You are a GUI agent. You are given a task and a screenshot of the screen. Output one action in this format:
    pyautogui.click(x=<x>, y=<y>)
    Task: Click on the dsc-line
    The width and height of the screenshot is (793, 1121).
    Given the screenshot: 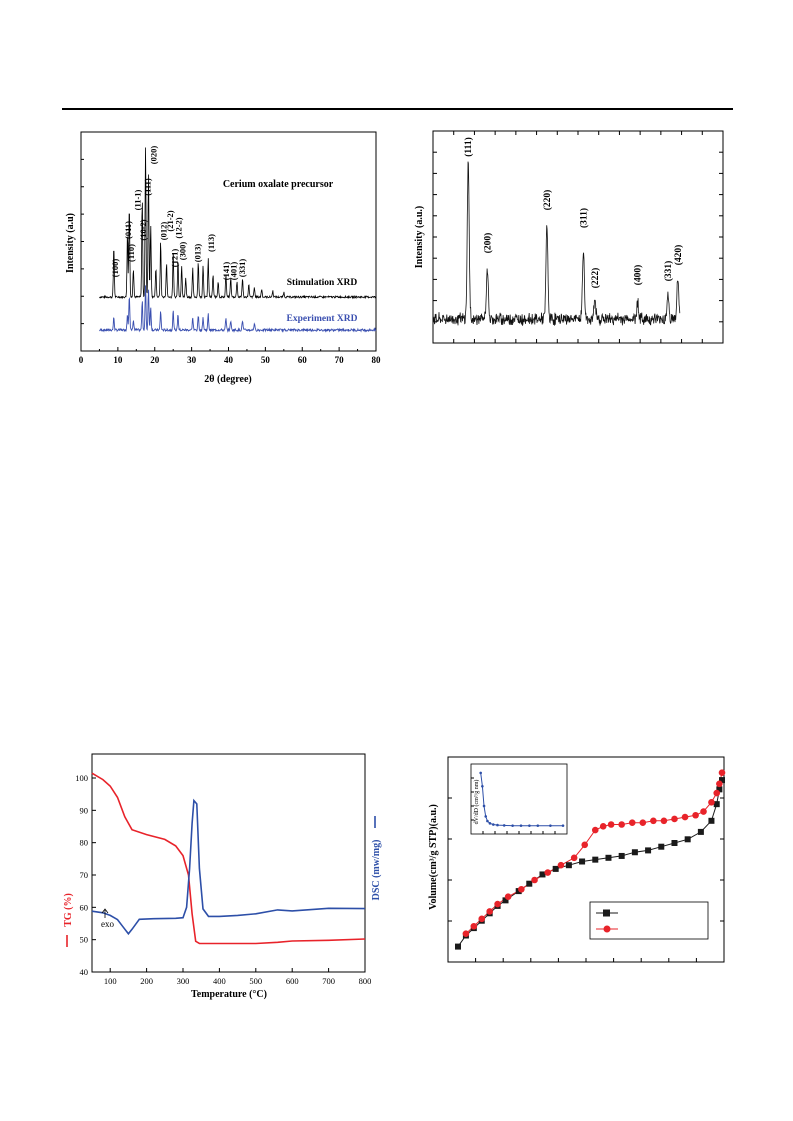 What is the action you would take?
    pyautogui.click(x=228, y=867)
    